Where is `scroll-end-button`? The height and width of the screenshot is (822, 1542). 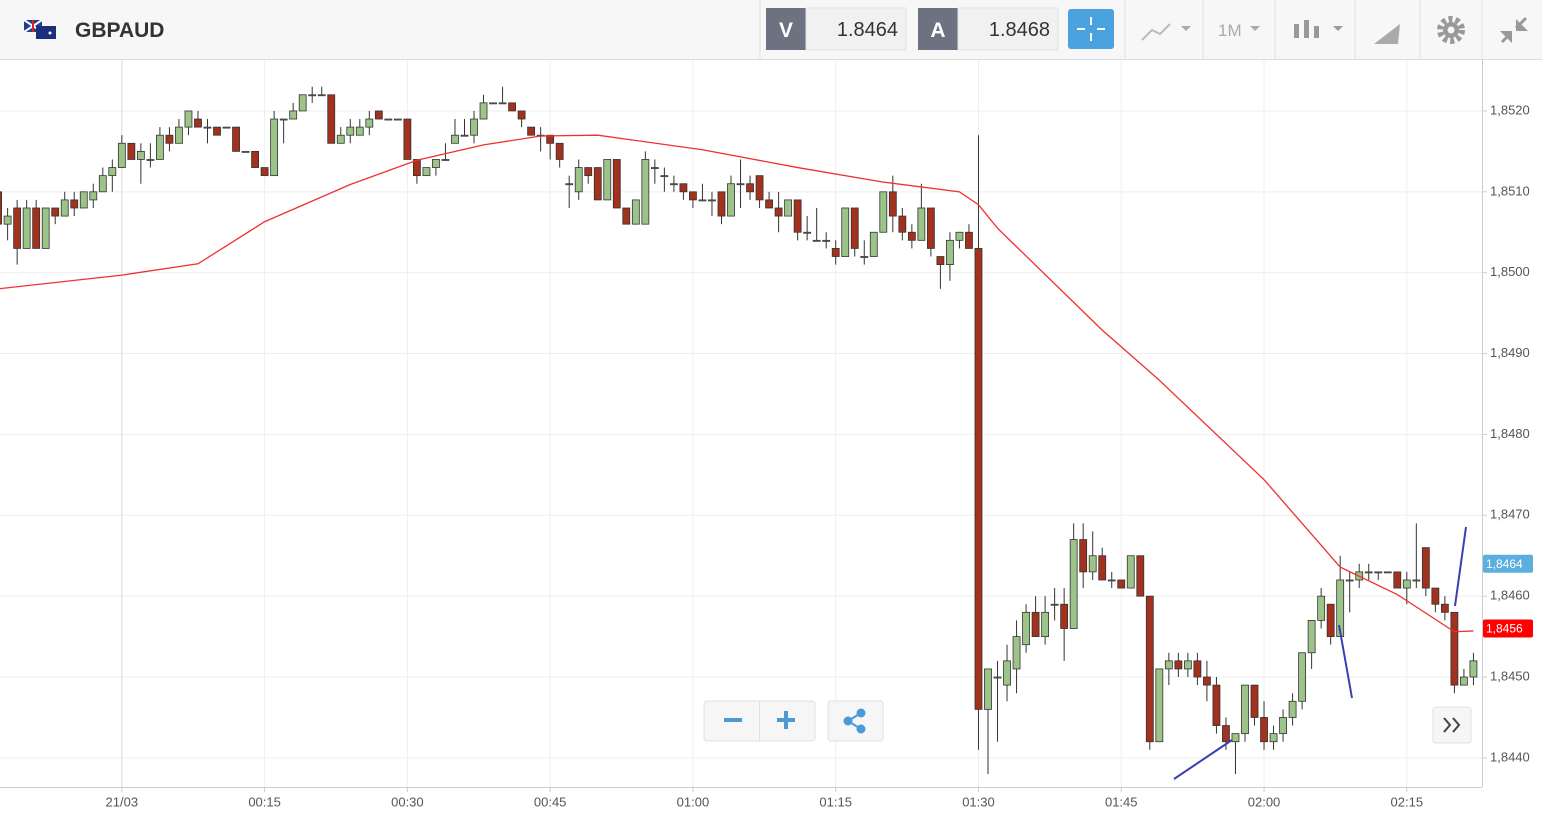 scroll-end-button is located at coordinates (1452, 725).